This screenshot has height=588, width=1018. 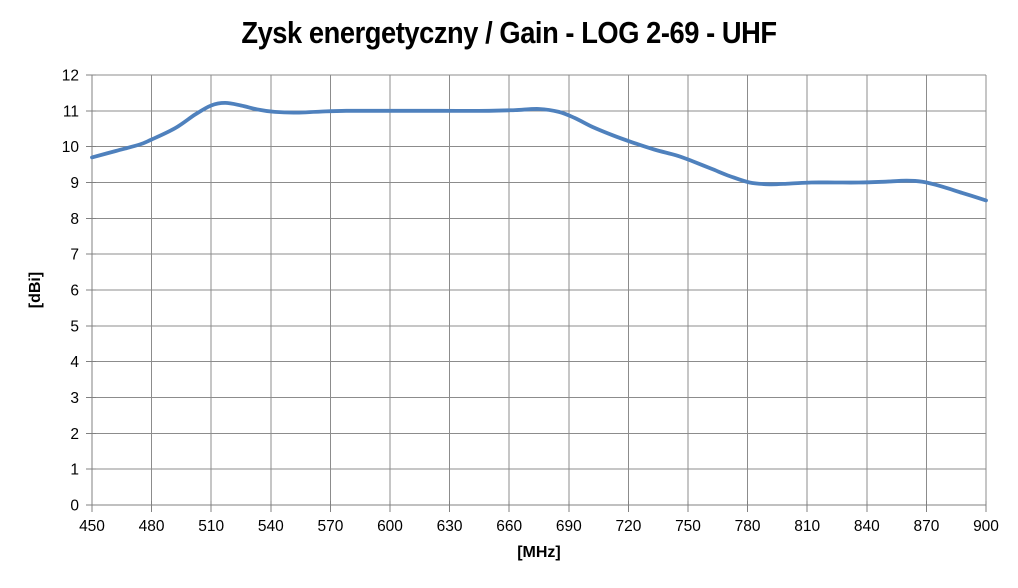 I want to click on x-tick-label: 540, so click(x=271, y=526).